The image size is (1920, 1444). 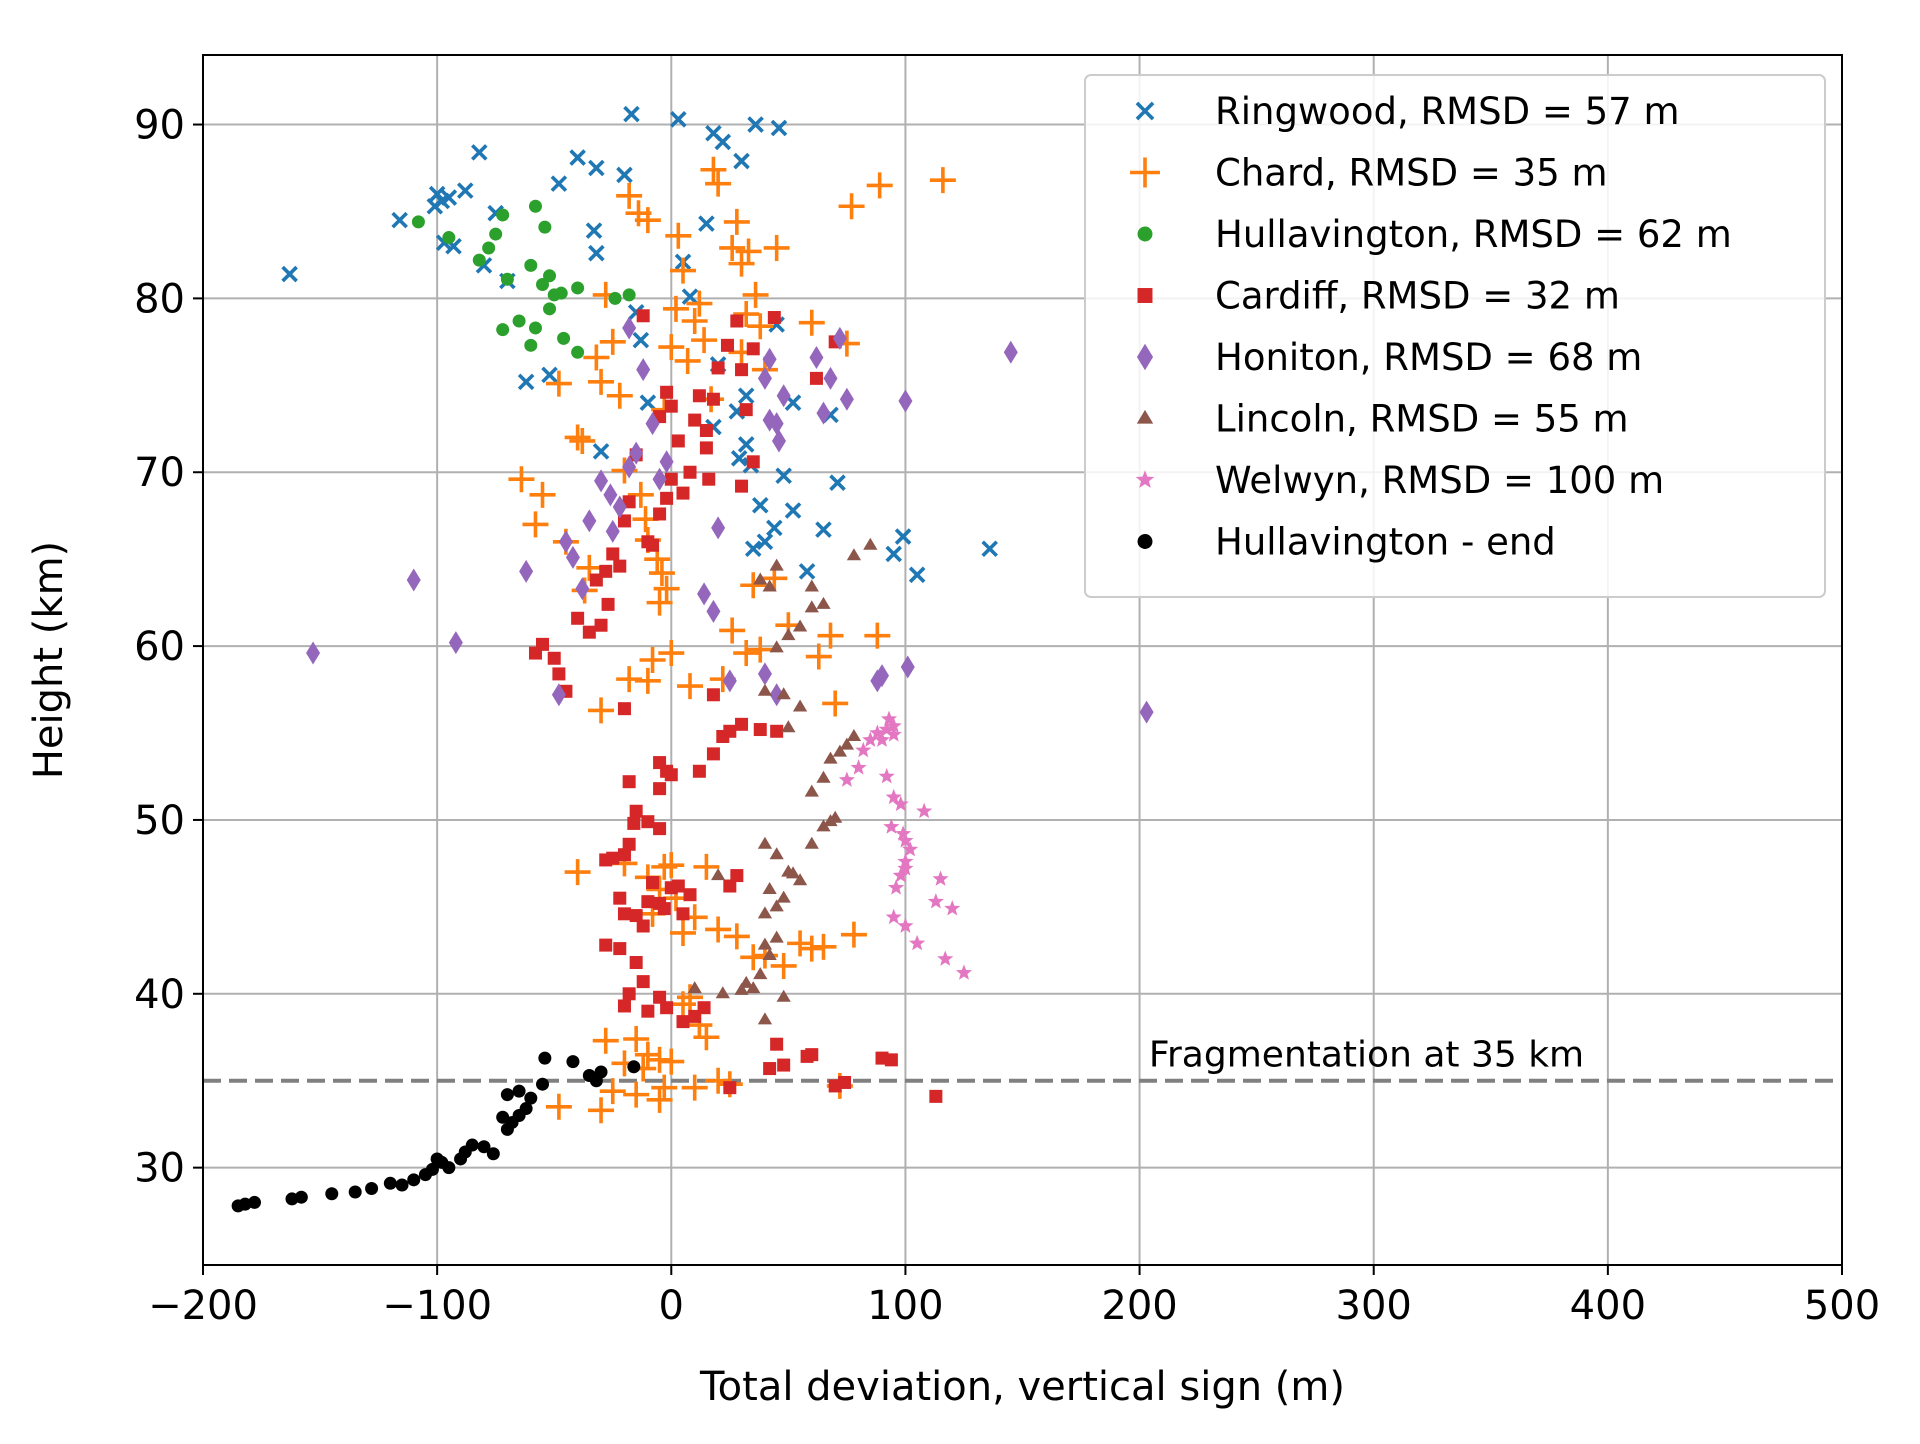 I want to click on legend-entry-label: Honiton, RMSD = 68 m, so click(x=1428, y=357).